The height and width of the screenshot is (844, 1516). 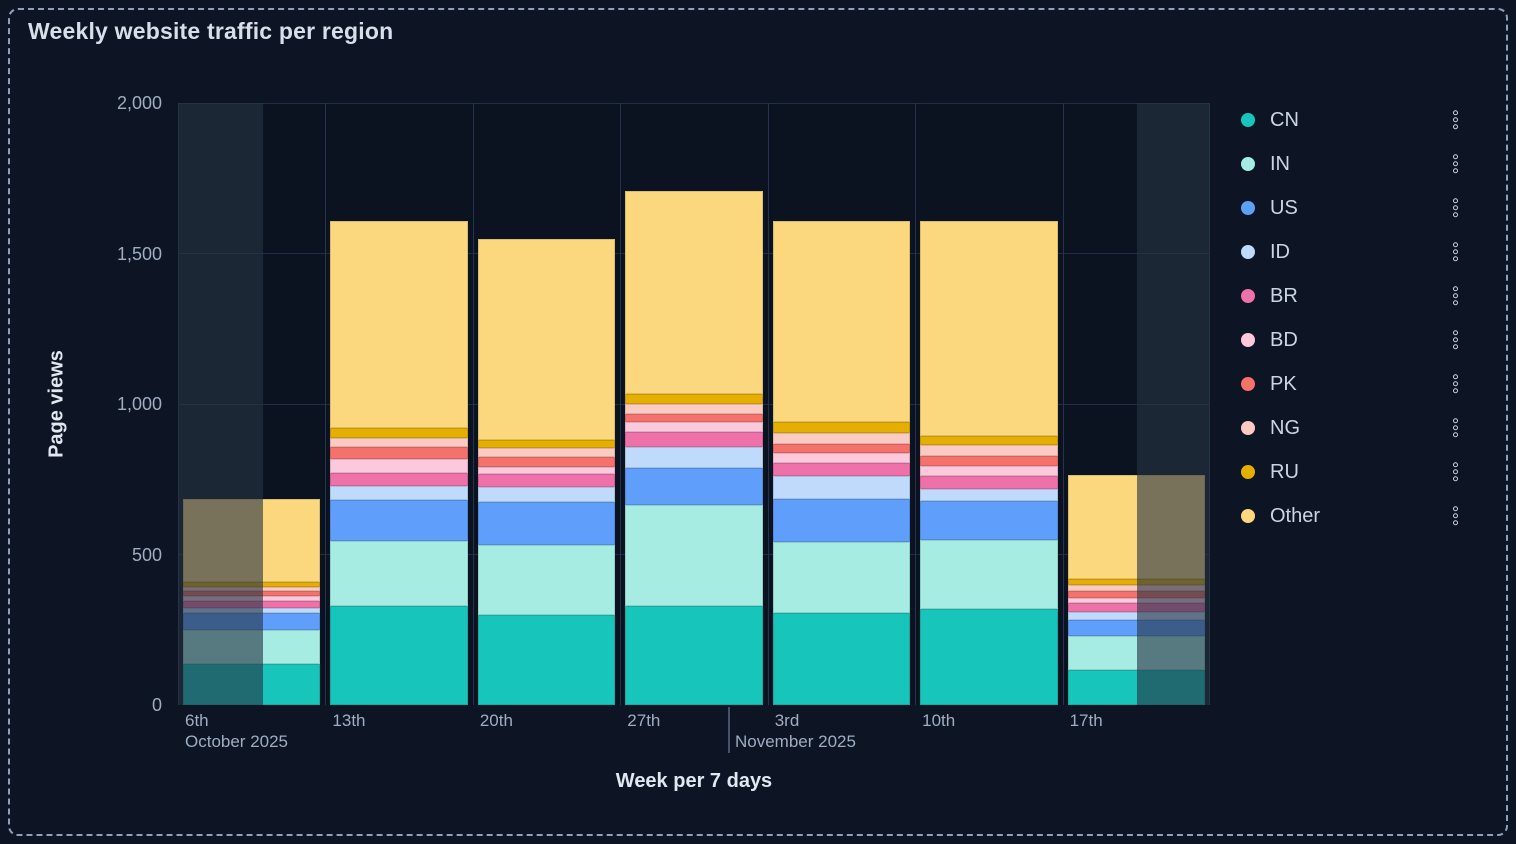 What do you see at coordinates (1357, 120) in the screenshot?
I see `legend-item-CN: CN` at bounding box center [1357, 120].